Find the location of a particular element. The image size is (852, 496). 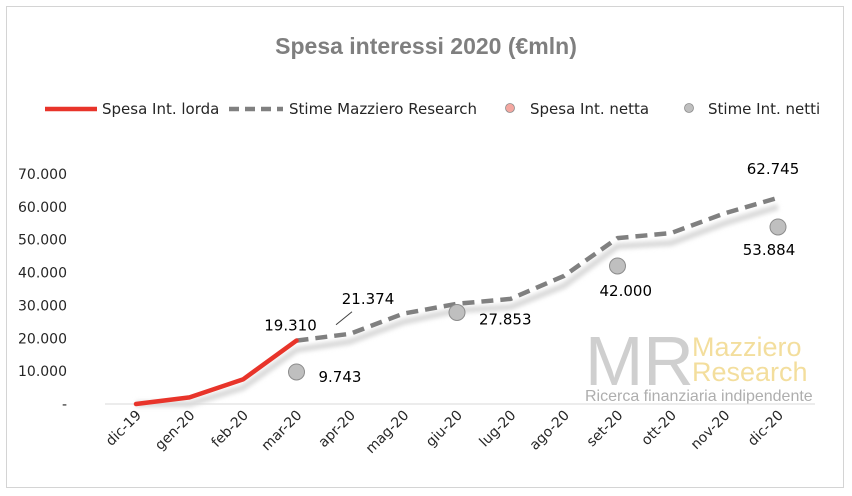

watermark-name-line1: Mazziero is located at coordinates (747, 347).